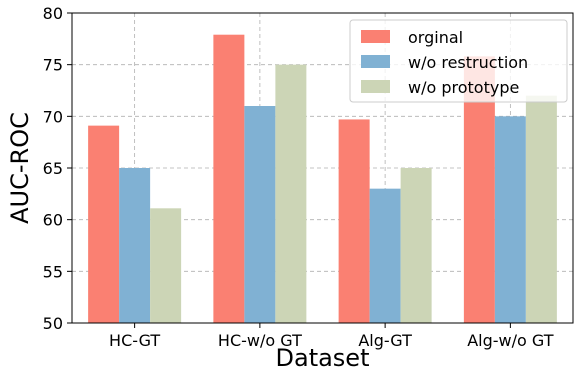  Describe the element at coordinates (53, 116) in the screenshot. I see `y-tick-label: 70` at that location.